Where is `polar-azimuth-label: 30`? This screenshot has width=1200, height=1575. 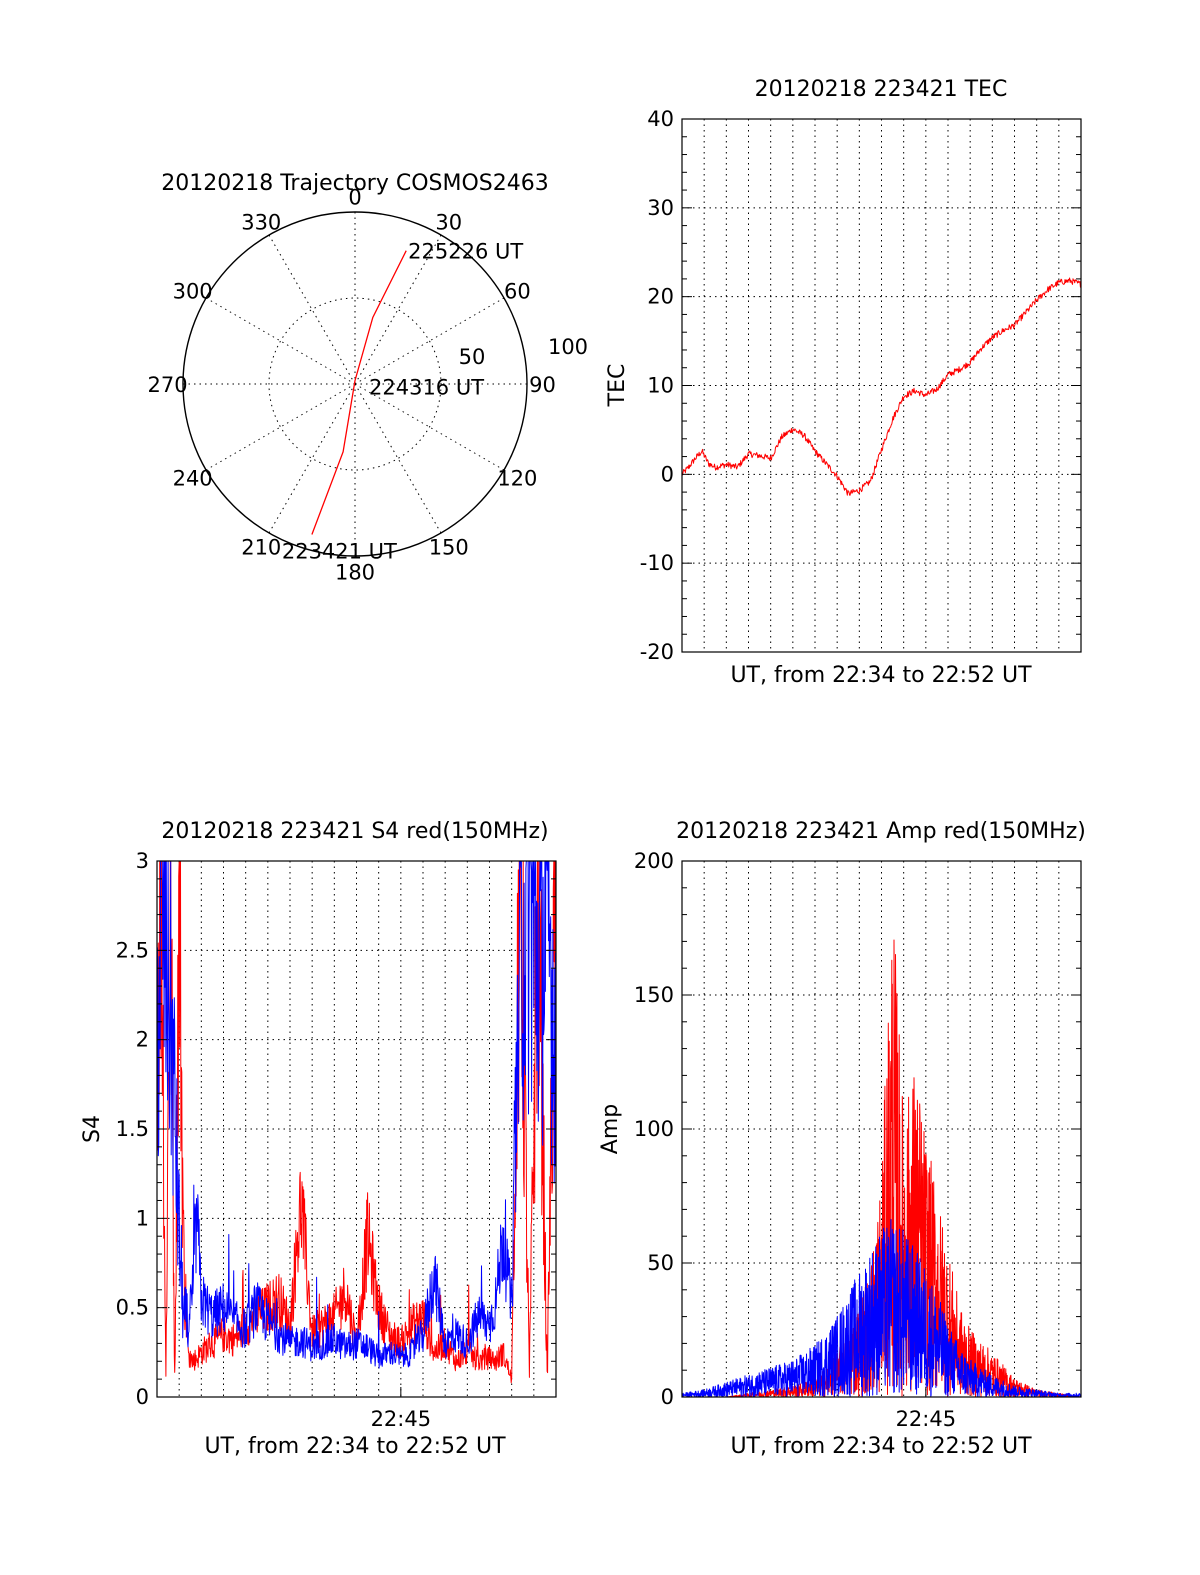 polar-azimuth-label: 30 is located at coordinates (448, 223).